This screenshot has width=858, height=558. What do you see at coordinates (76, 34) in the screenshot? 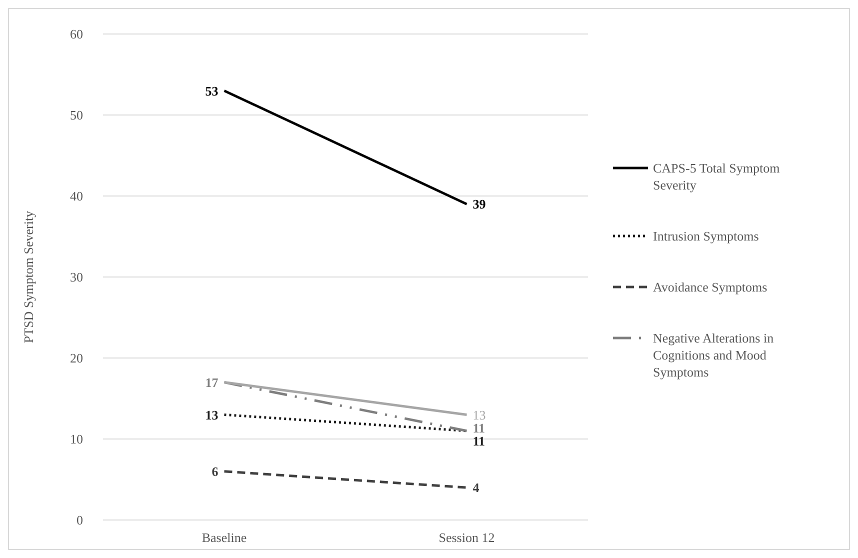
I see `y-tick-label: 60` at bounding box center [76, 34].